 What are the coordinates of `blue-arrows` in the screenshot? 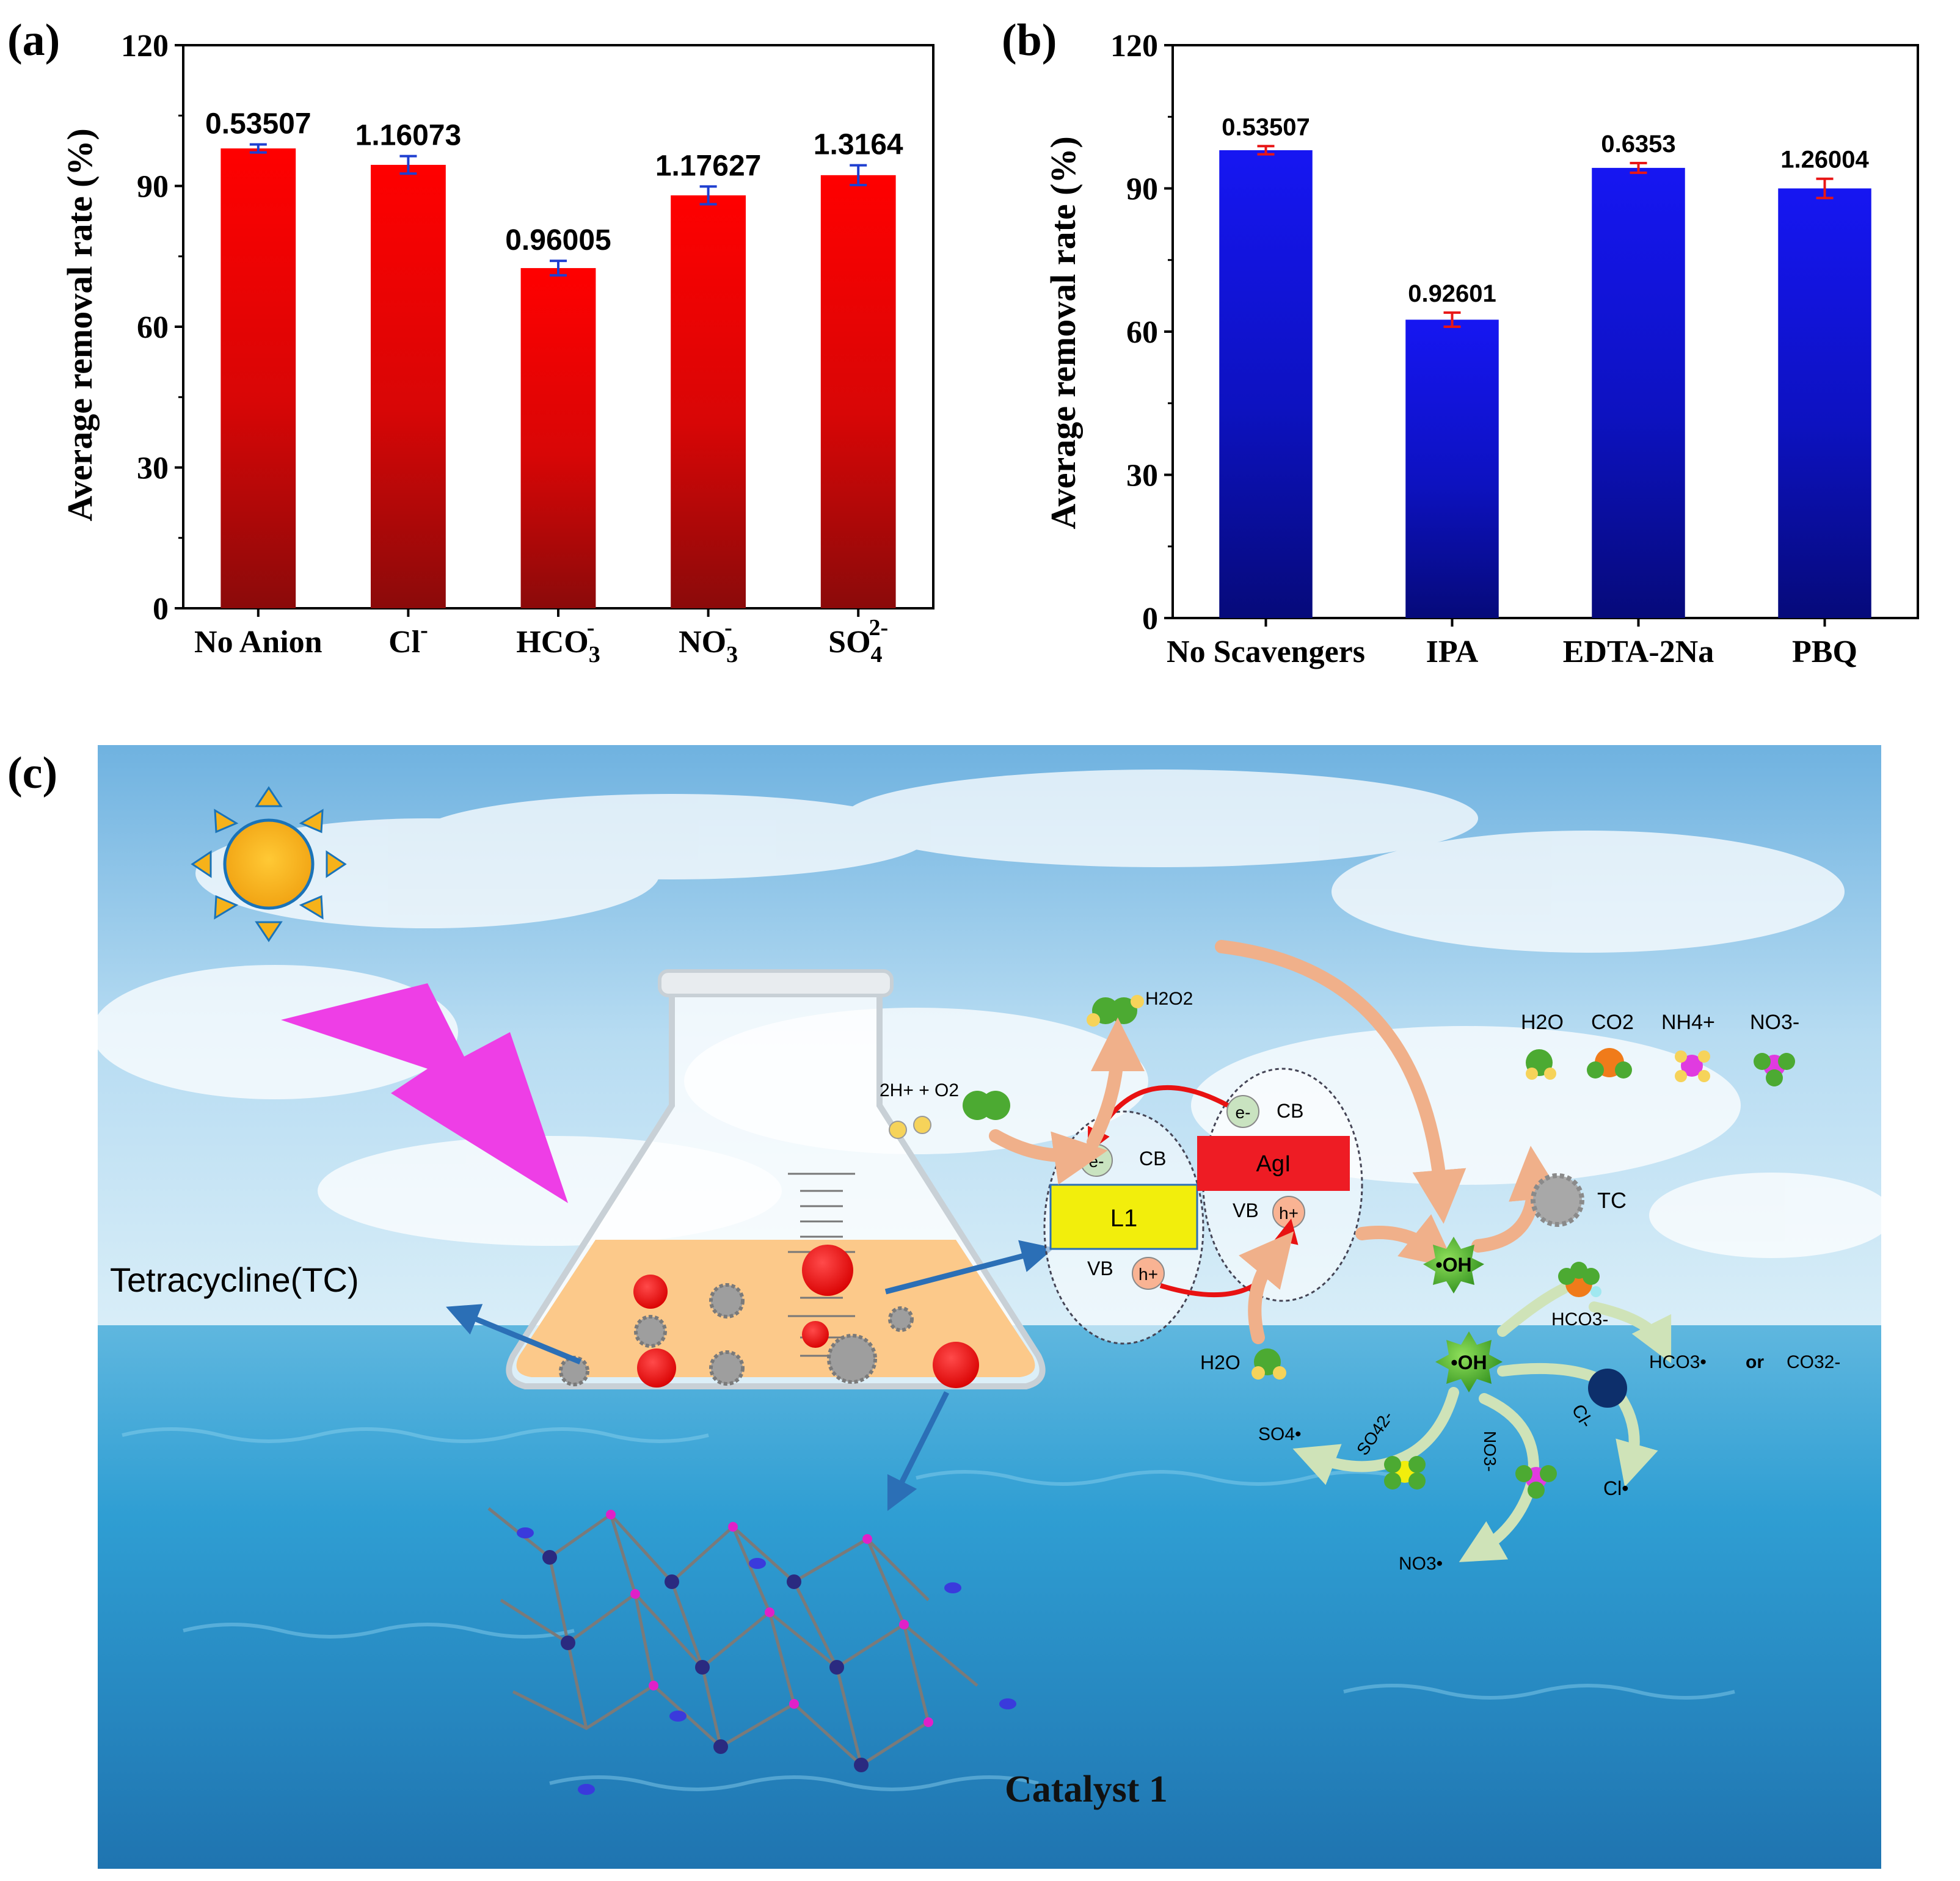 It's located at (750, 1376).